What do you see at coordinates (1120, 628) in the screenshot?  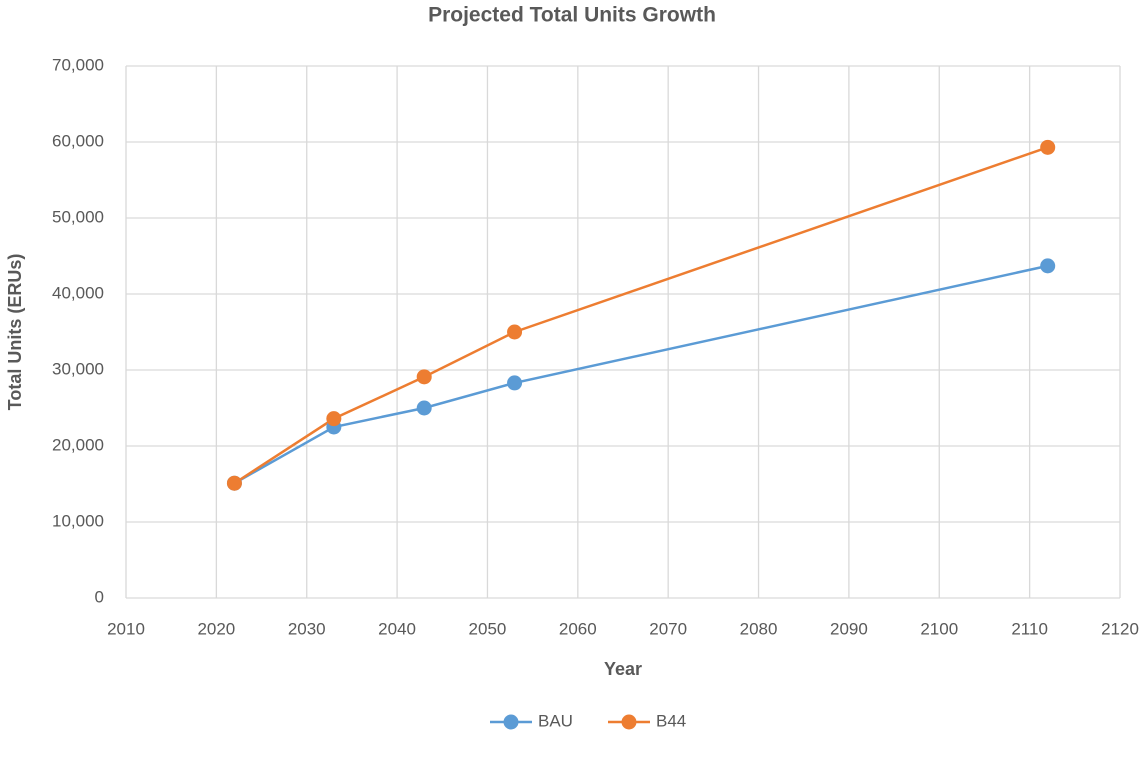 I see `x-tick-label: 2120` at bounding box center [1120, 628].